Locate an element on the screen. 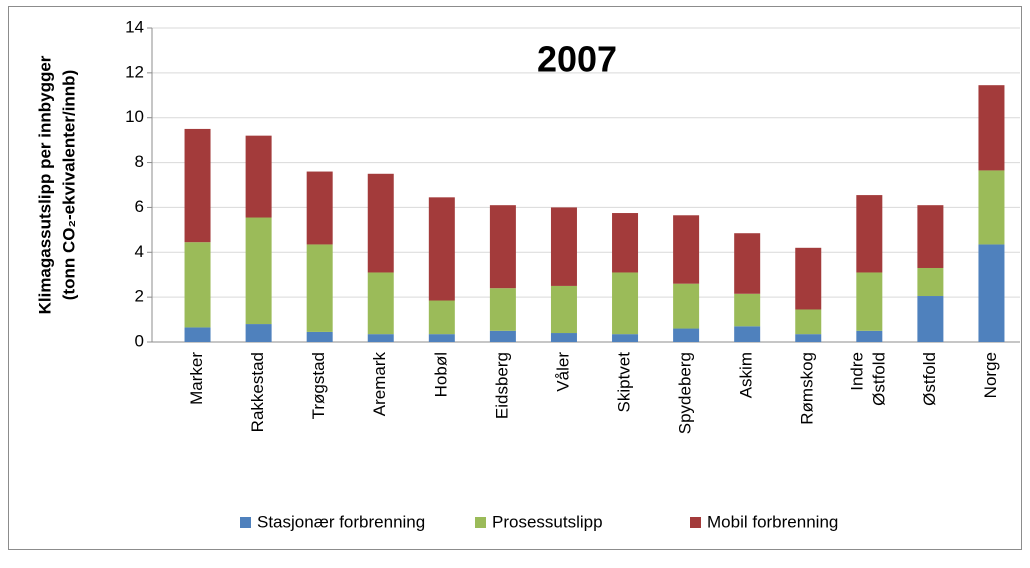 The width and height of the screenshot is (1030, 568). x-tick-label: Hobøl is located at coordinates (440, 374).